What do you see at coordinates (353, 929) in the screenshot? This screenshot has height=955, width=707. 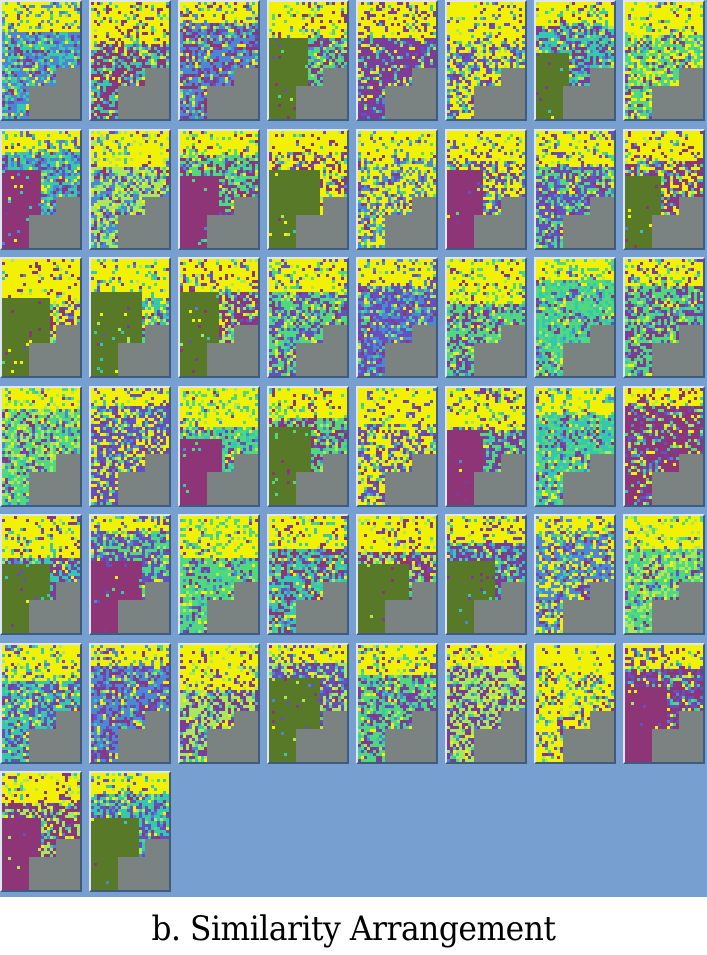 I see `figure-caption: b. Similarity Arrangement` at bounding box center [353, 929].